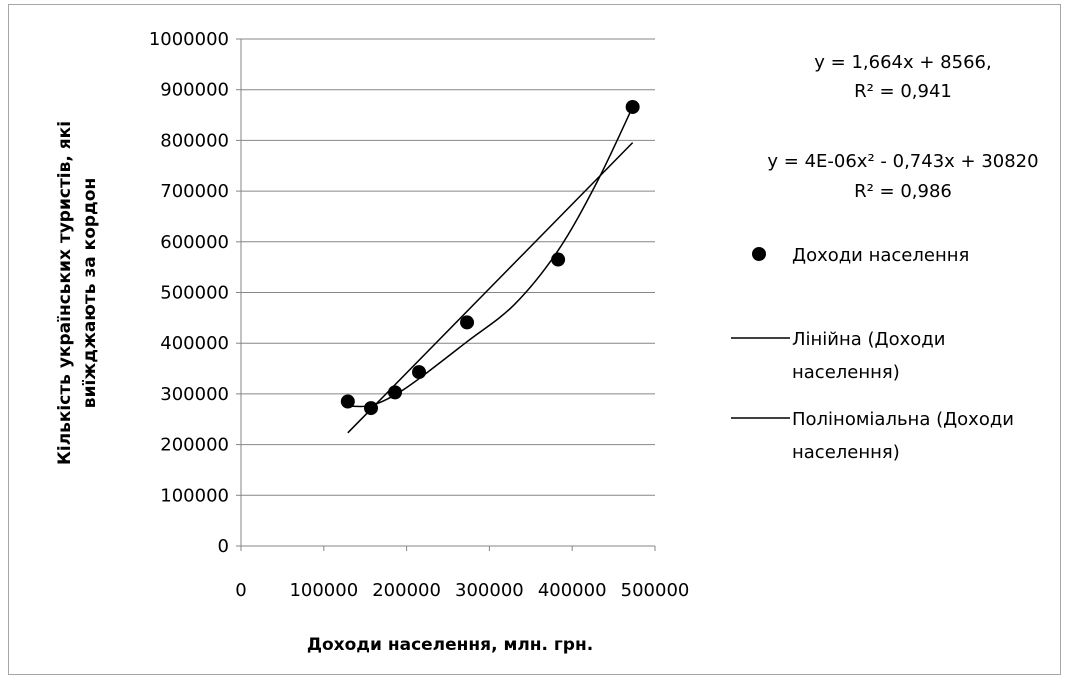 The height and width of the screenshot is (681, 1069). Describe the element at coordinates (759, 254) in the screenshot. I see `legend-marker-dohody` at that location.